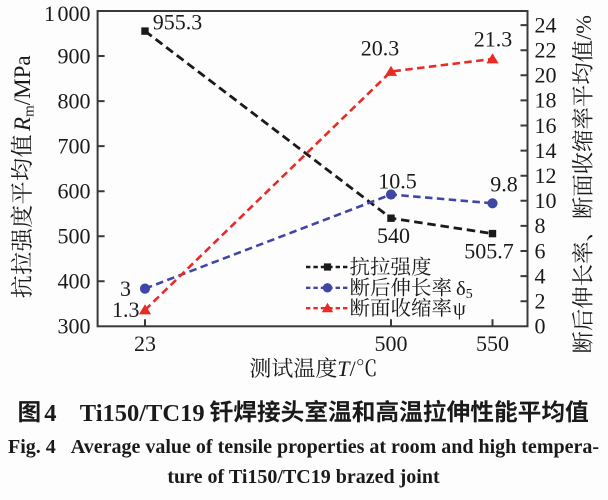 The width and height of the screenshot is (608, 500). Describe the element at coordinates (142, 413) in the screenshot. I see `svg-text: Ti150/TC19` at that location.